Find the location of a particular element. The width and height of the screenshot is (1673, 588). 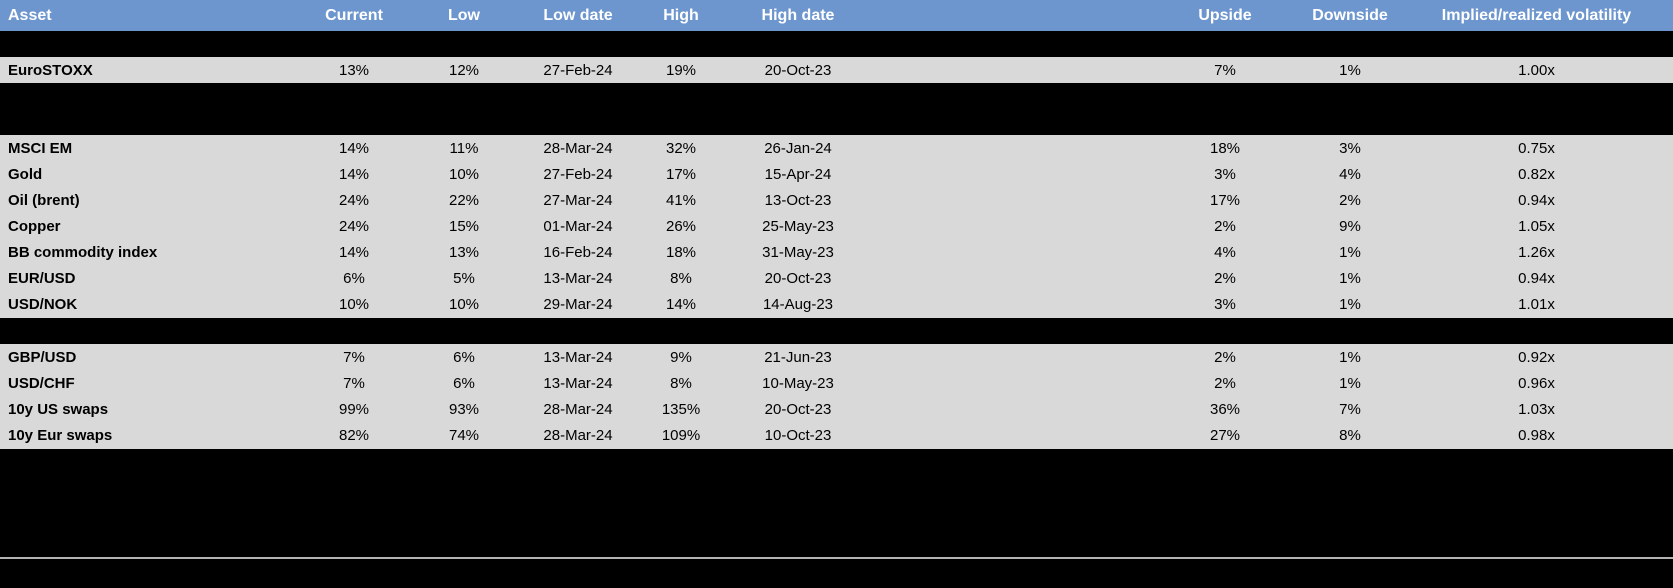

high-date-cell: 13-Oct-23 is located at coordinates (798, 201).